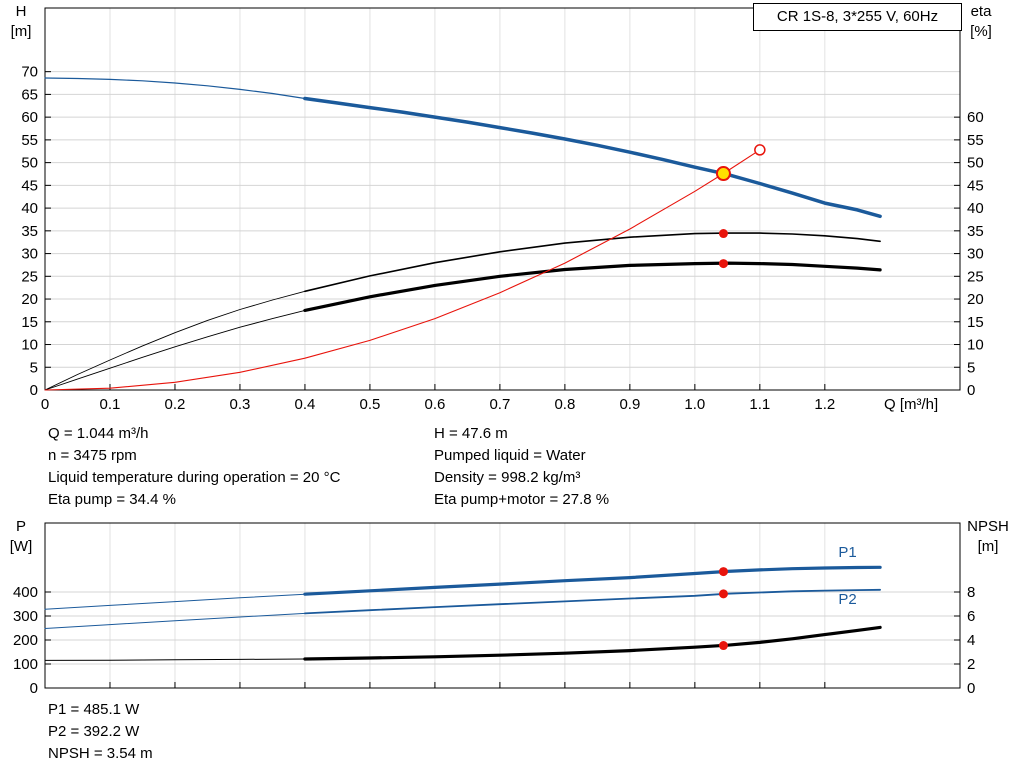 This screenshot has width=1024, height=781. Describe the element at coordinates (971, 664) in the screenshot. I see `right-tick-label: 2` at that location.